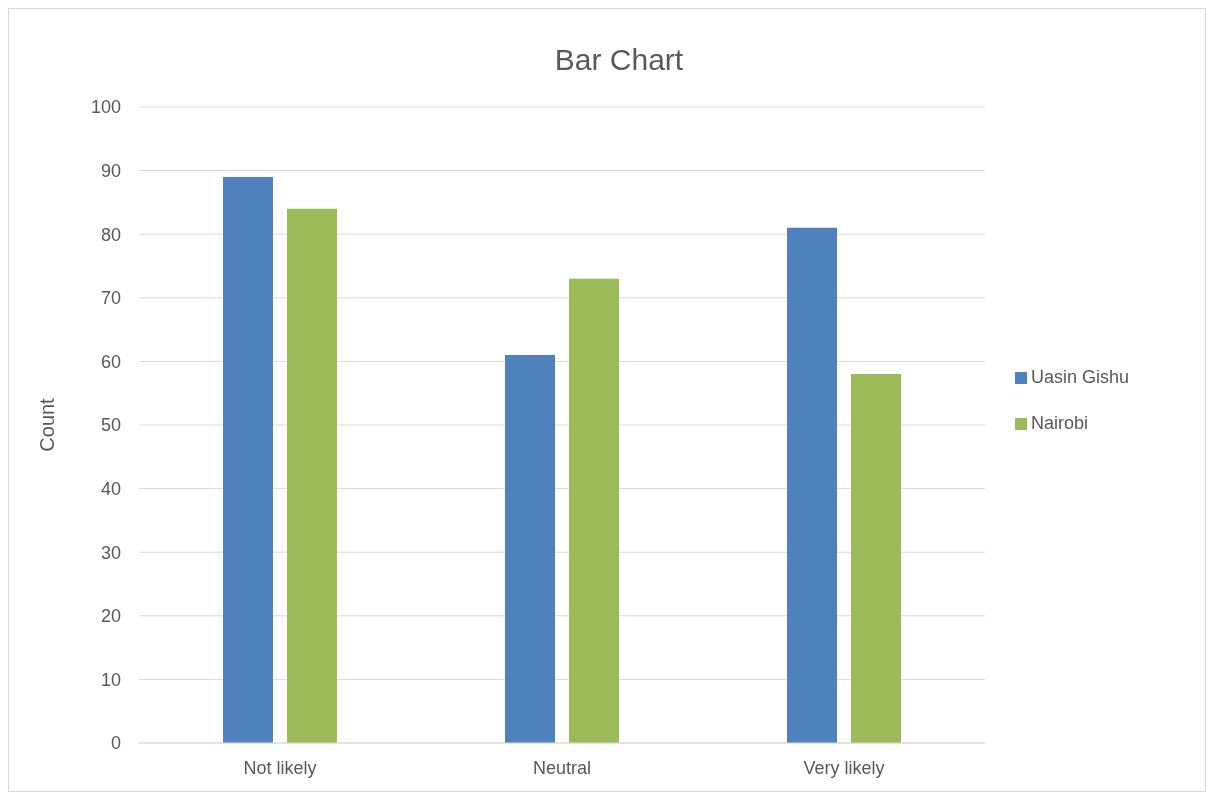 This screenshot has height=800, width=1214. I want to click on legend-label: Nairobi, so click(1060, 423).